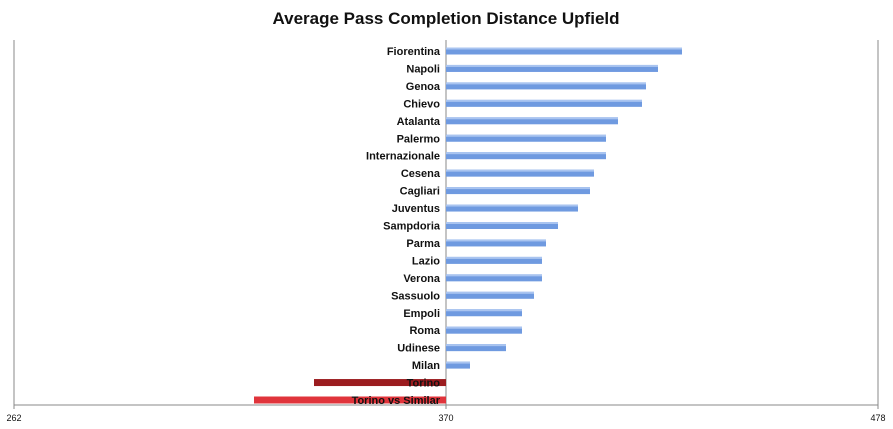 The image size is (893, 429). I want to click on category-label: Cagliari, so click(420, 192).